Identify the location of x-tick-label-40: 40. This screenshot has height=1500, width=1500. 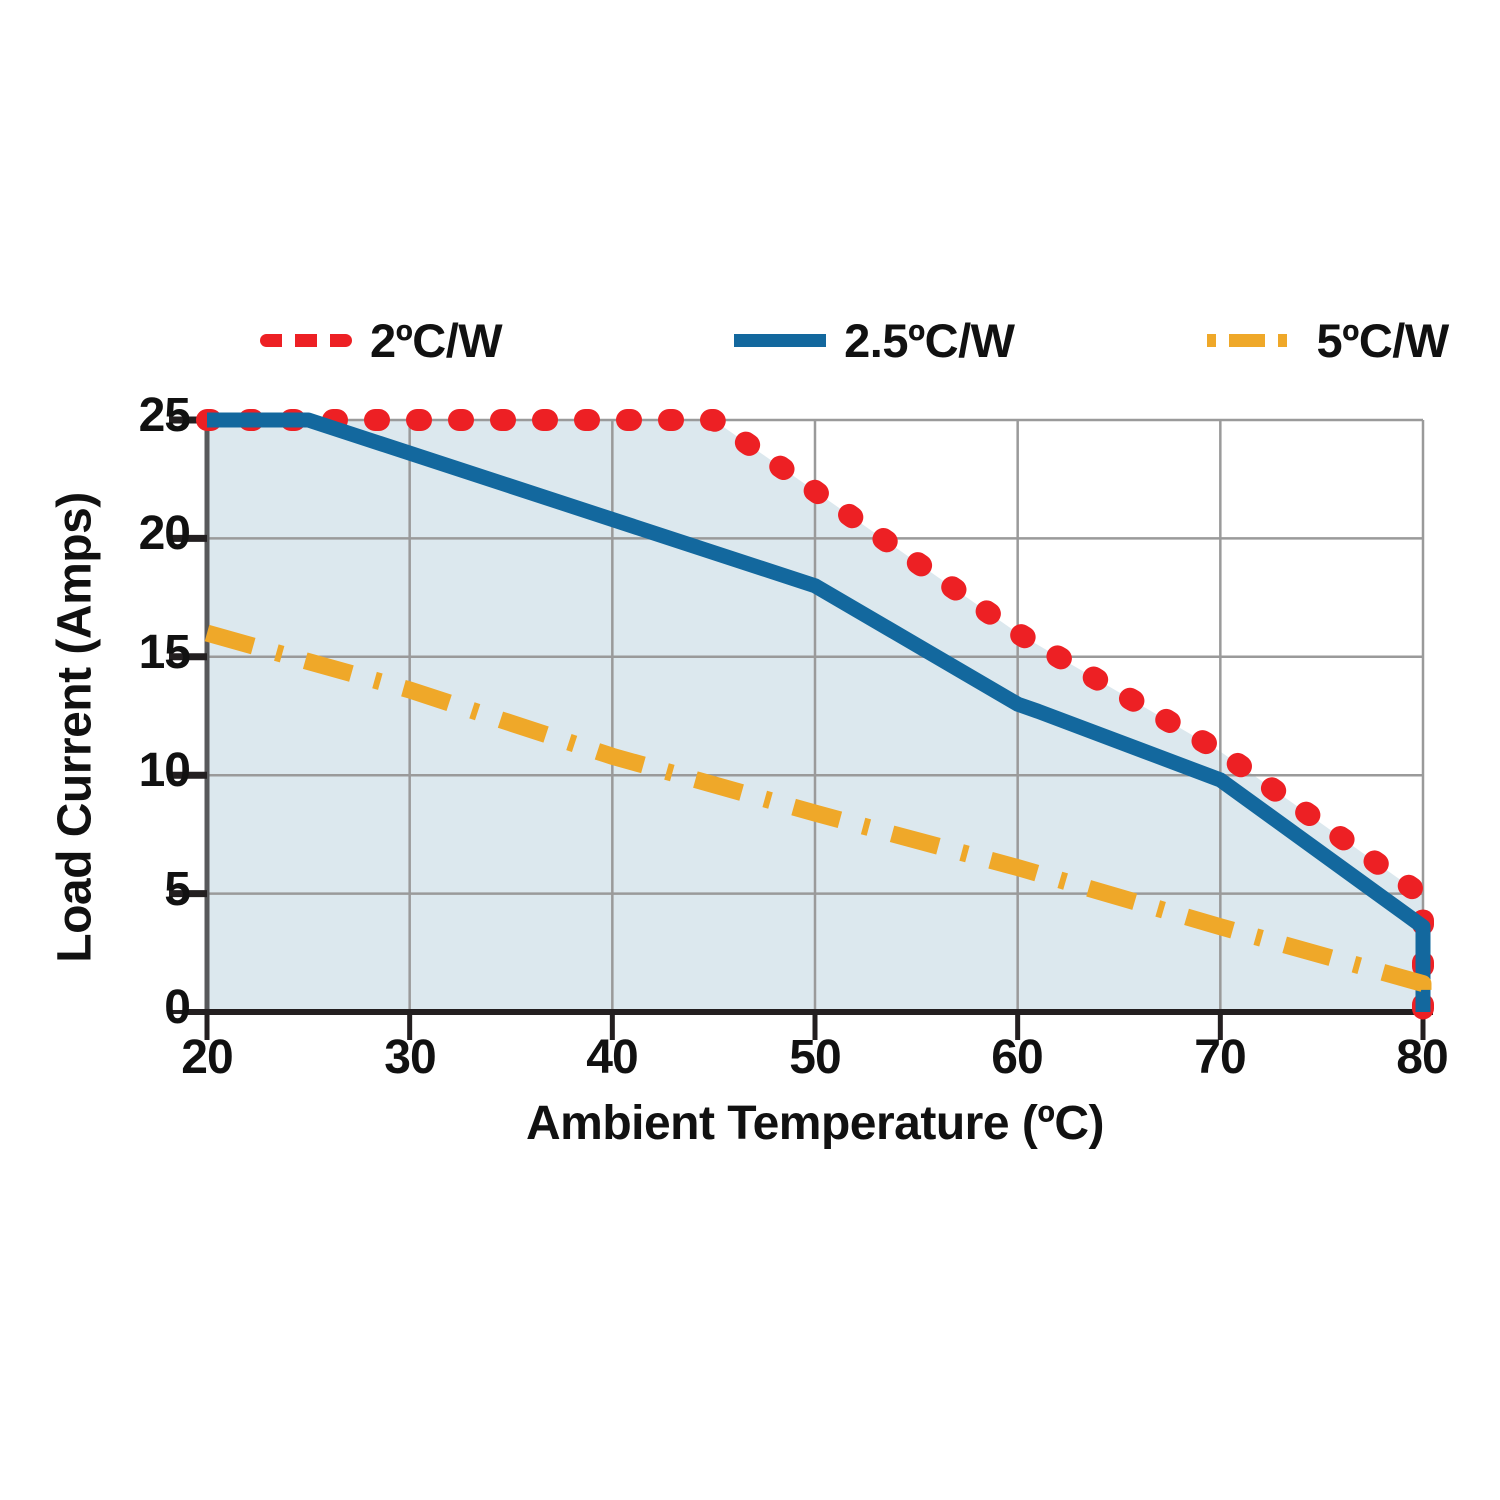
(612, 1057).